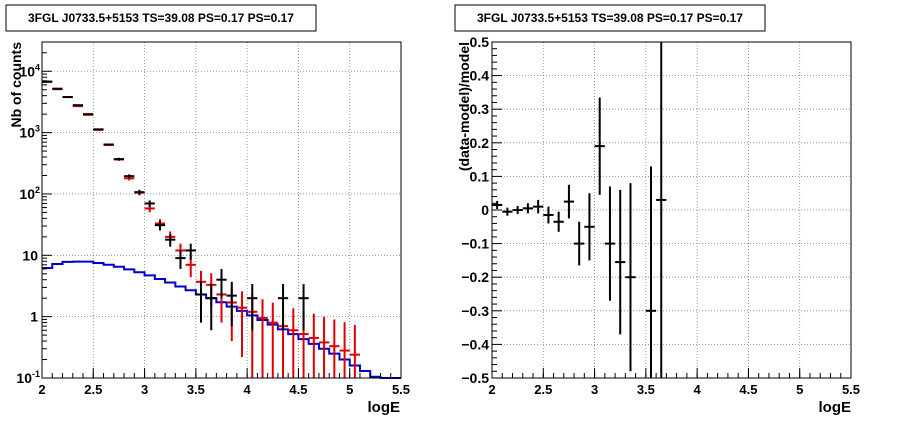  I want to click on y-tick-label: 0.5, so click(480, 42).